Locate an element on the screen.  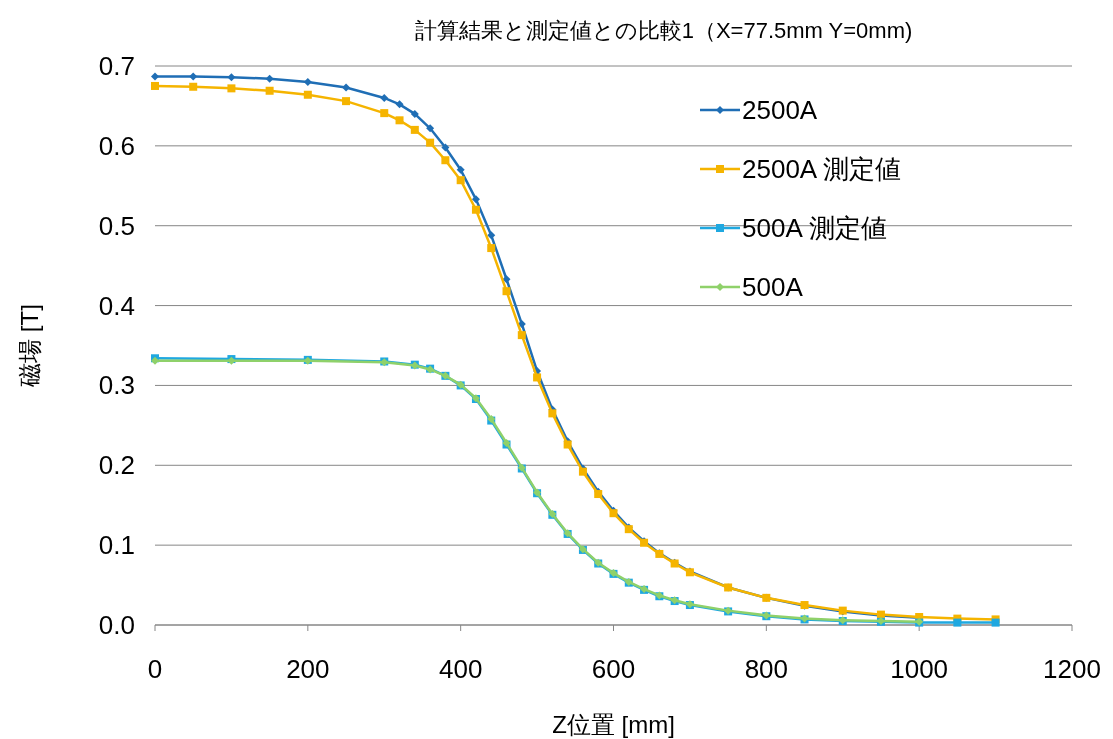
y-tick-label: 0.6 is located at coordinates (116, 145).